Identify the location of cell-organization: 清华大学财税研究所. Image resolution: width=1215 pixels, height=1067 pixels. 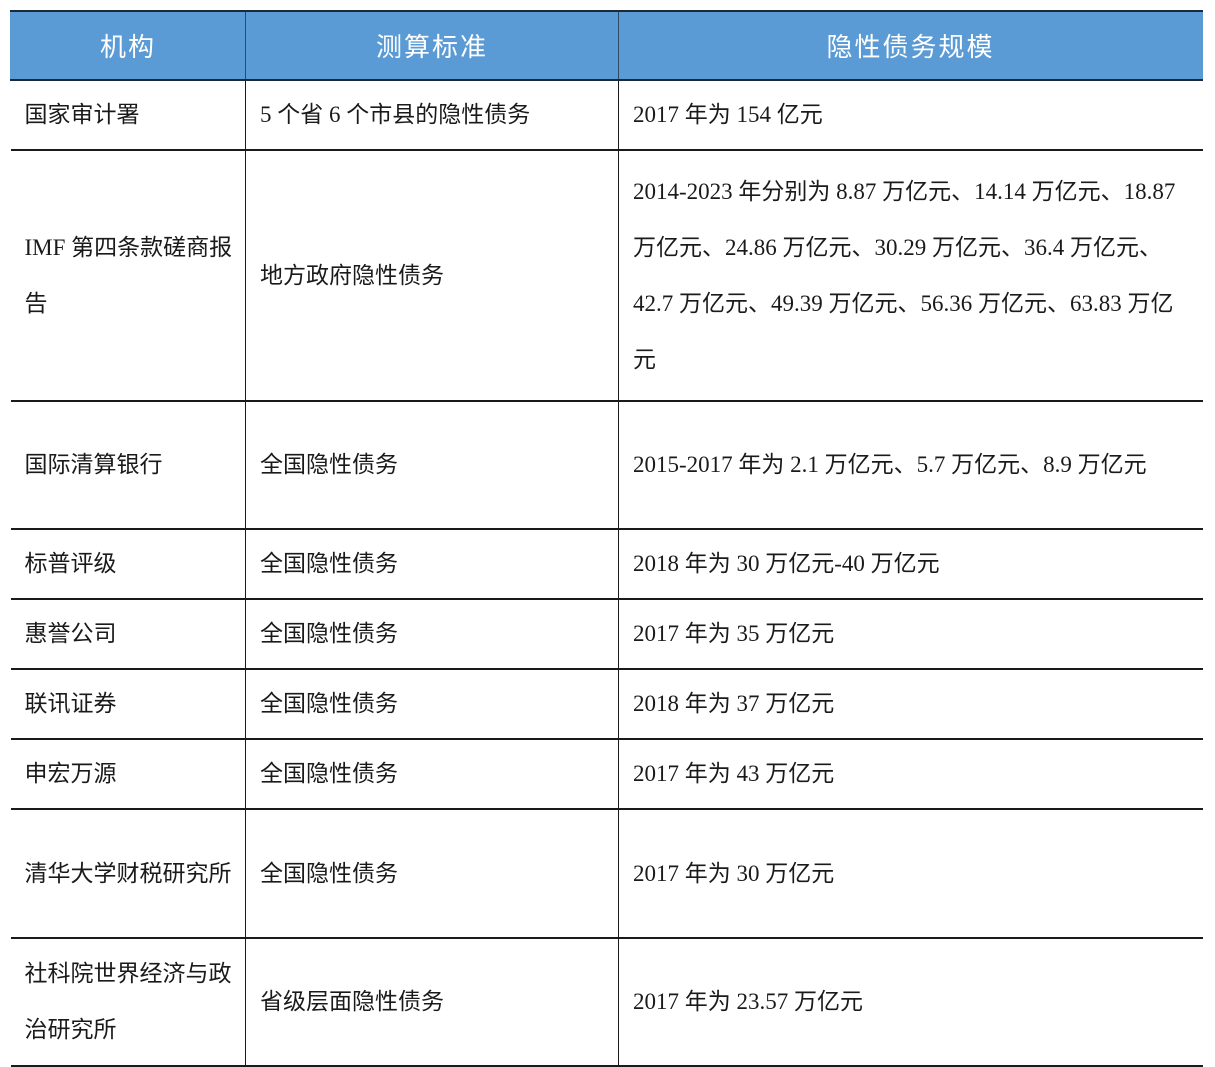
(128, 874).